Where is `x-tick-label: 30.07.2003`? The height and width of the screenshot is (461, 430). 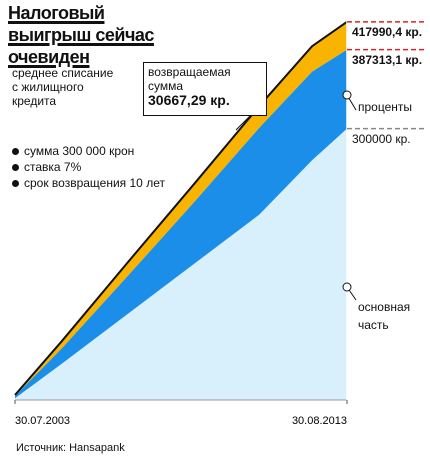 x-tick-label: 30.07.2003 is located at coordinates (42, 421).